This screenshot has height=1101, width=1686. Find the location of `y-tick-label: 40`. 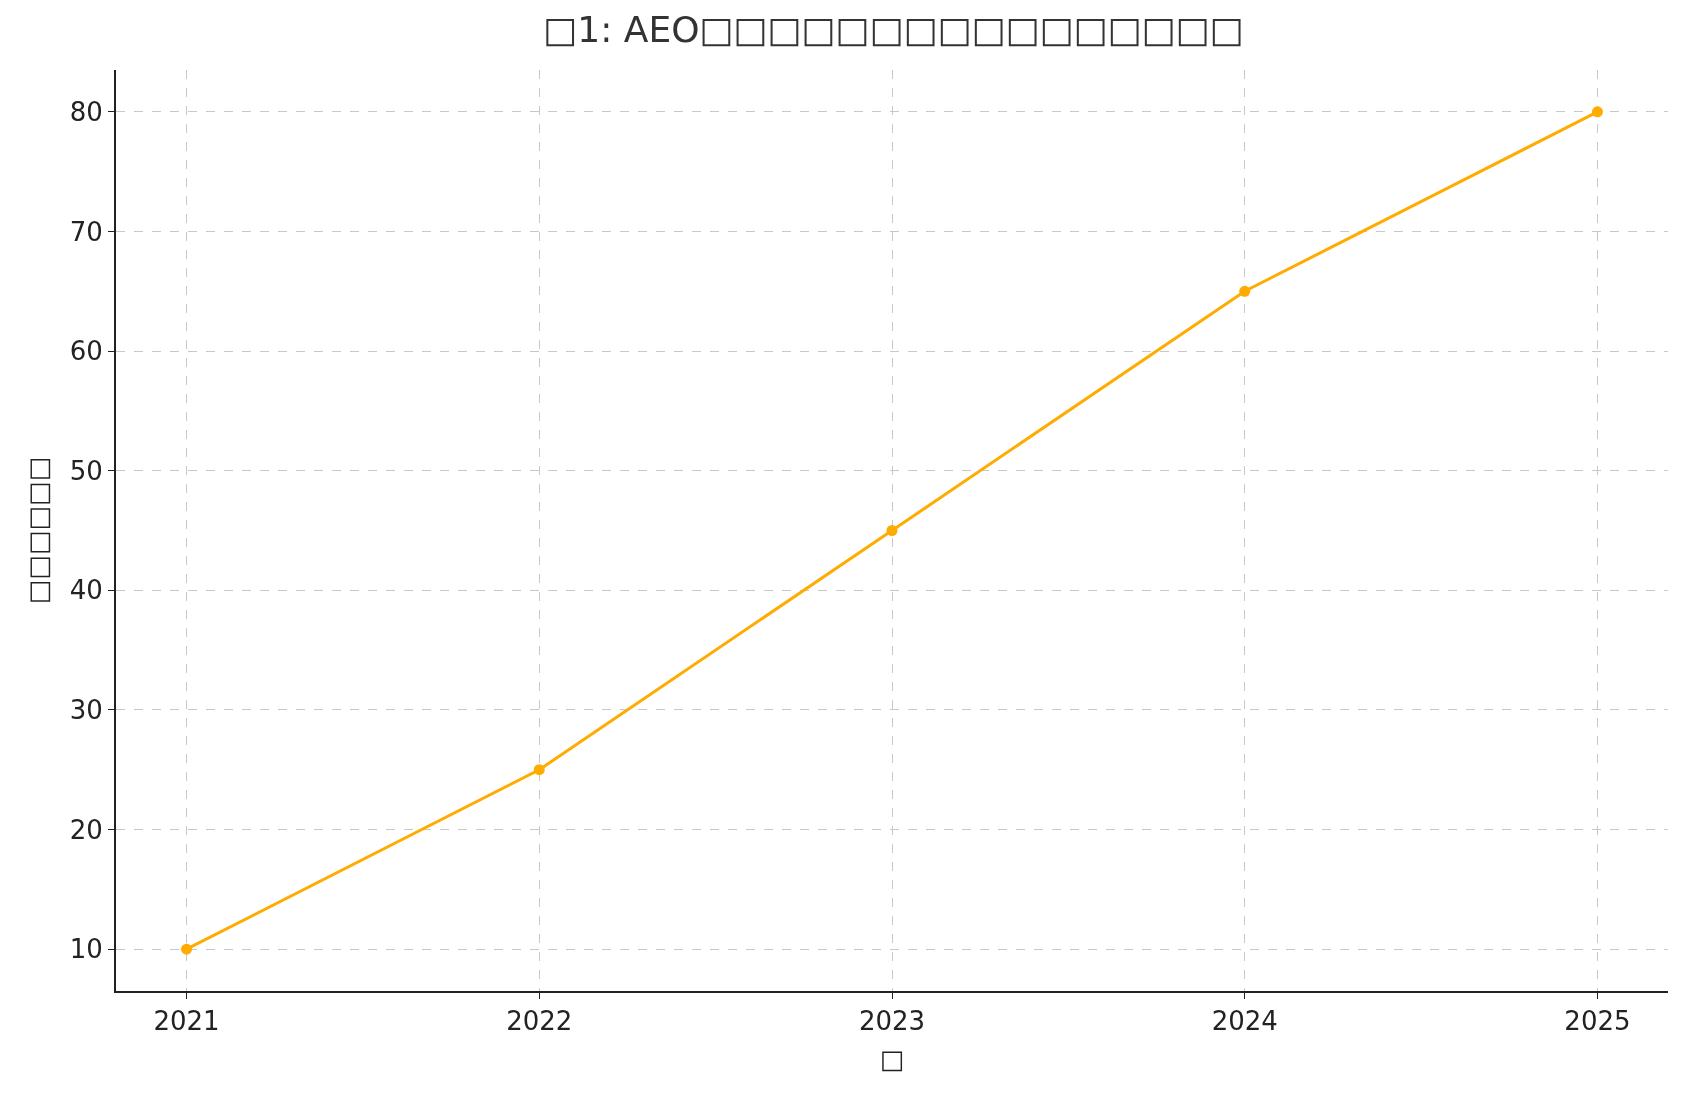

y-tick-label: 40 is located at coordinates (86, 590).